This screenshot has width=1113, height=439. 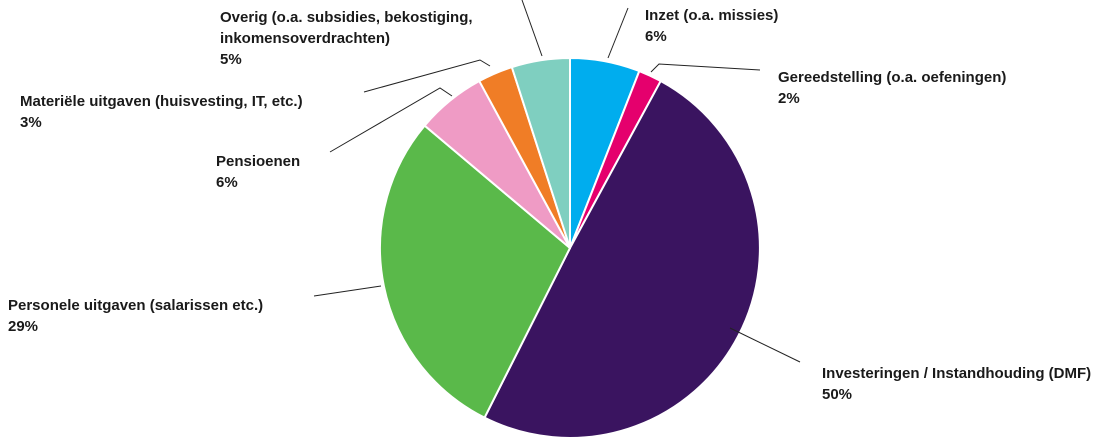 I want to click on slice-value-2: 2%, so click(x=789, y=98).